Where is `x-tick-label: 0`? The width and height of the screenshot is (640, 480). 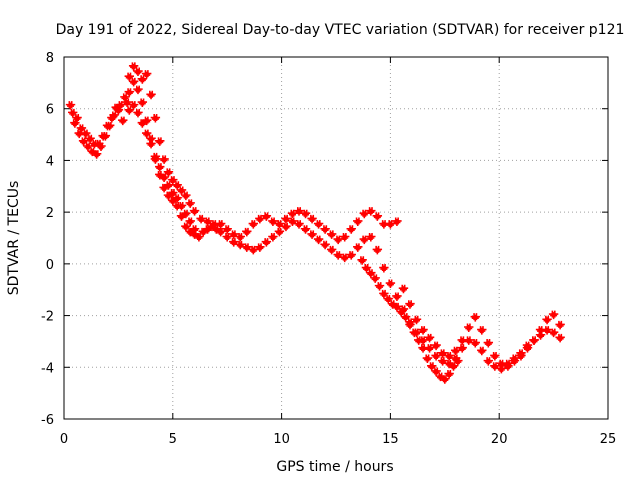
x-tick-label: 0 is located at coordinates (64, 439).